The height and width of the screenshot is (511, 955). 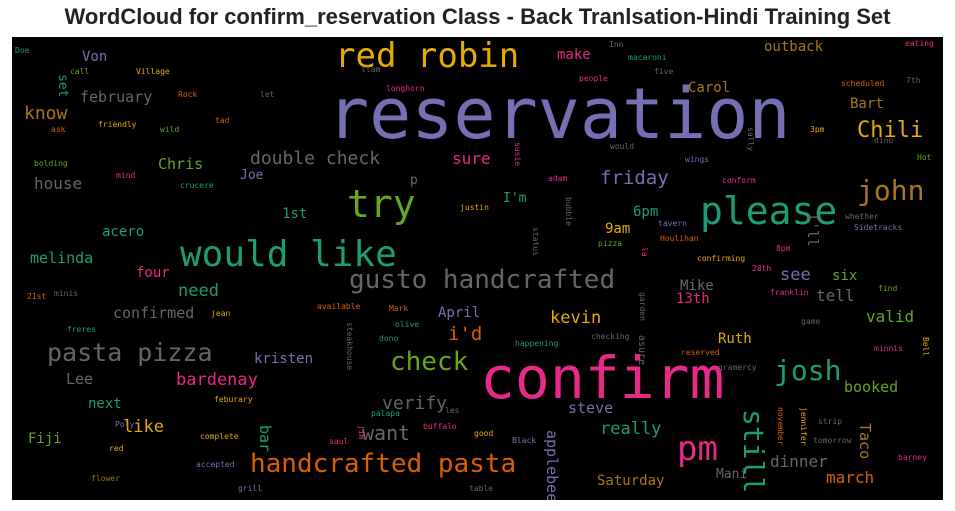 I want to click on word-jennifer: jennifer, so click(x=803, y=426).